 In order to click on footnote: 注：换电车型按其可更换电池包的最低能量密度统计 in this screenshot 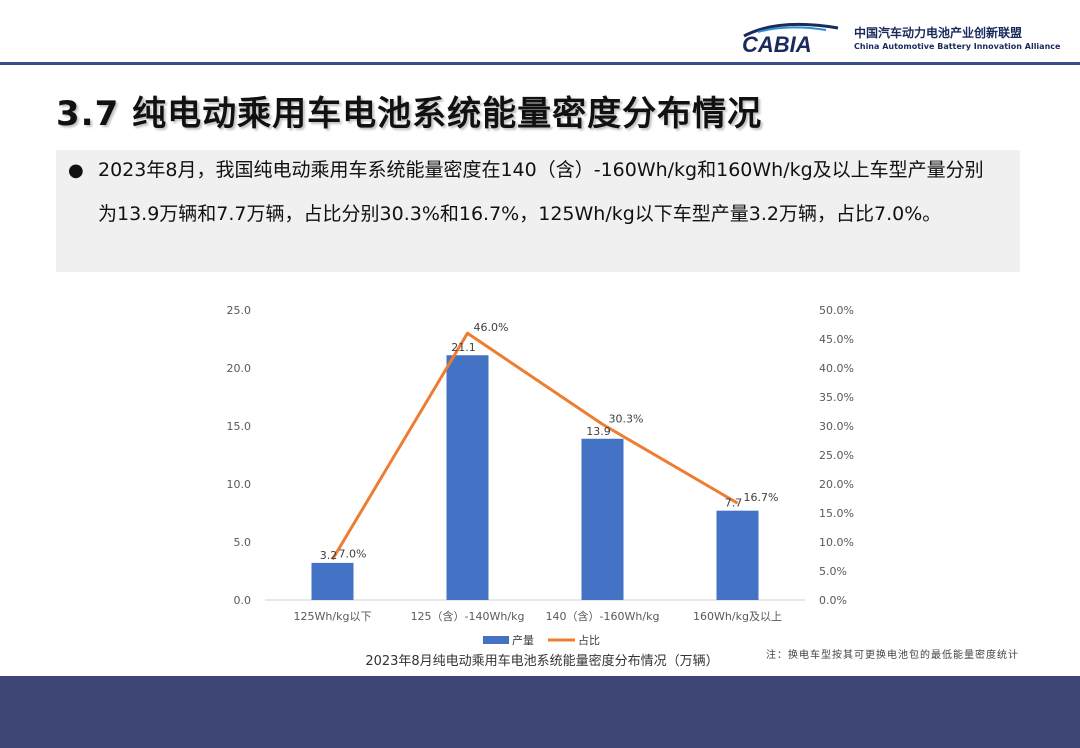, I will do `click(892, 655)`.